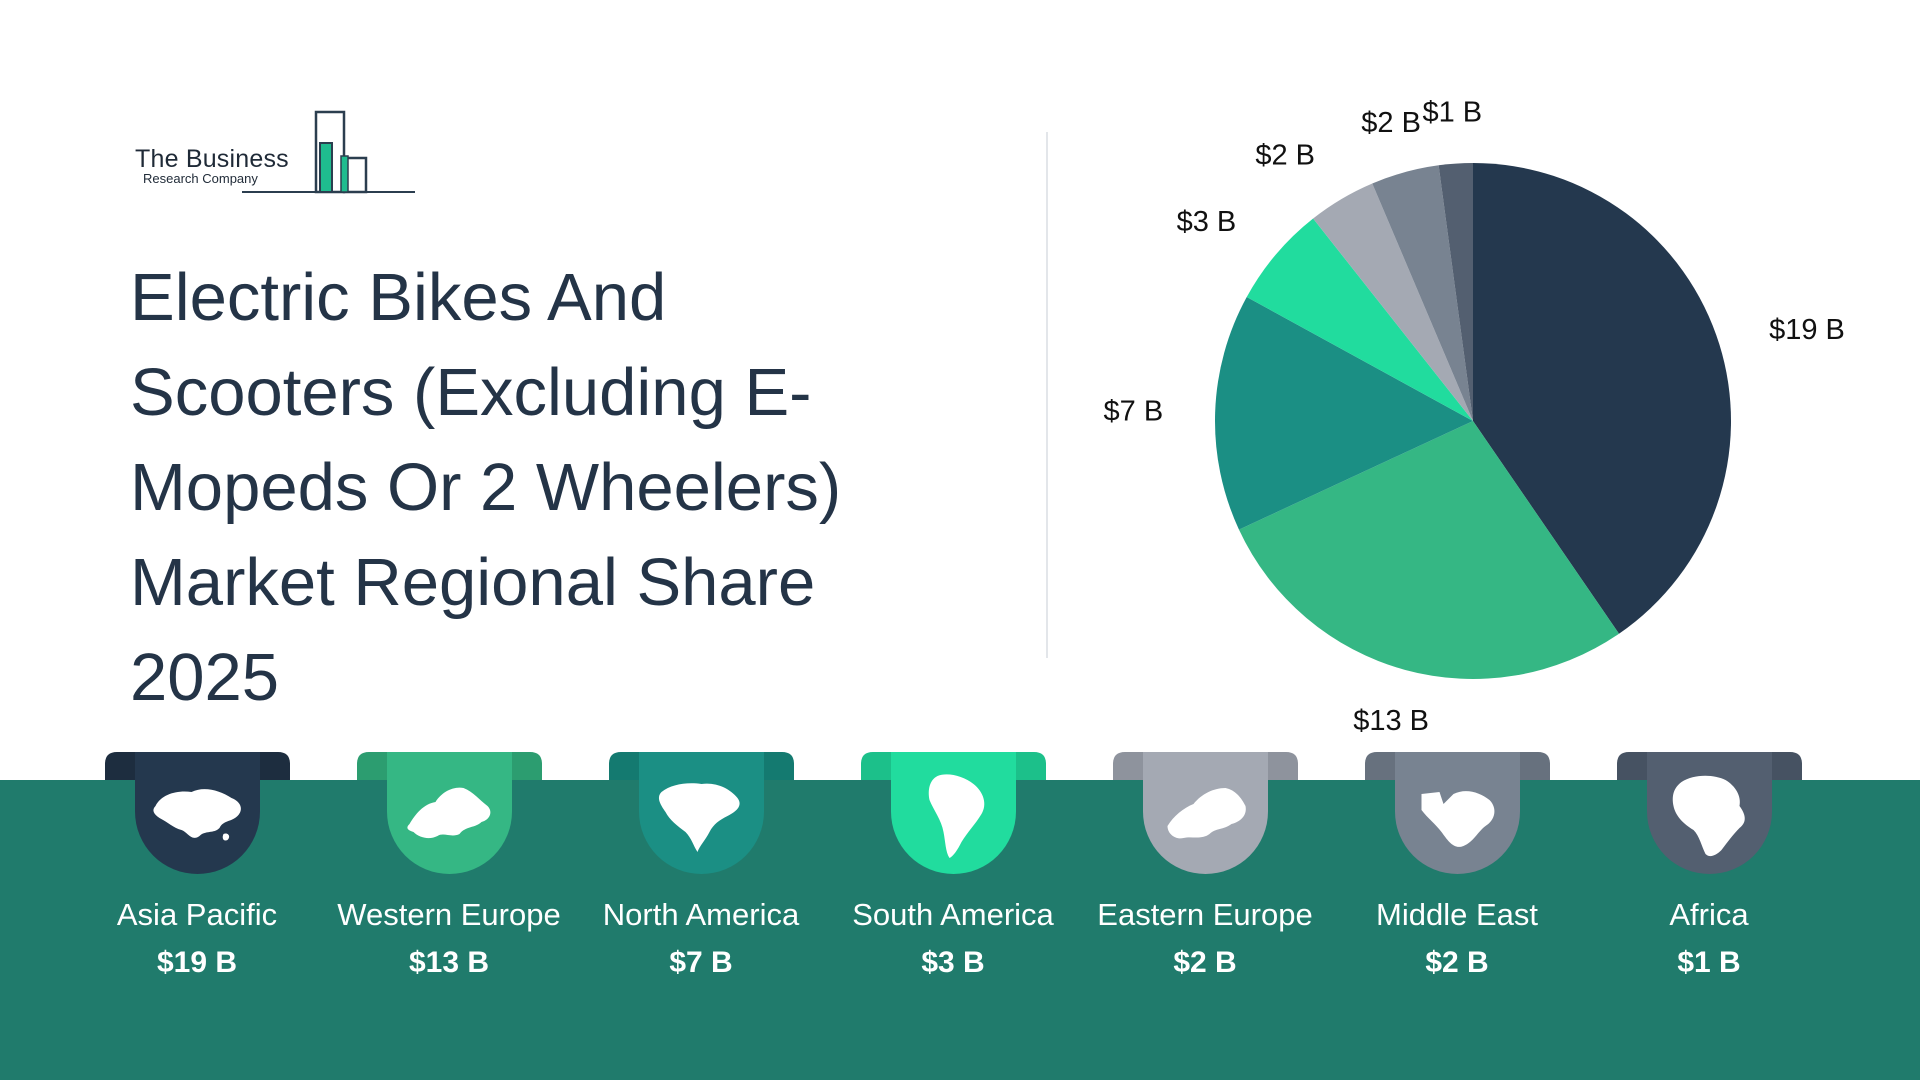 The height and width of the screenshot is (1080, 1920). What do you see at coordinates (1807, 330) in the screenshot?
I see `pie-slice-label: $19 B` at bounding box center [1807, 330].